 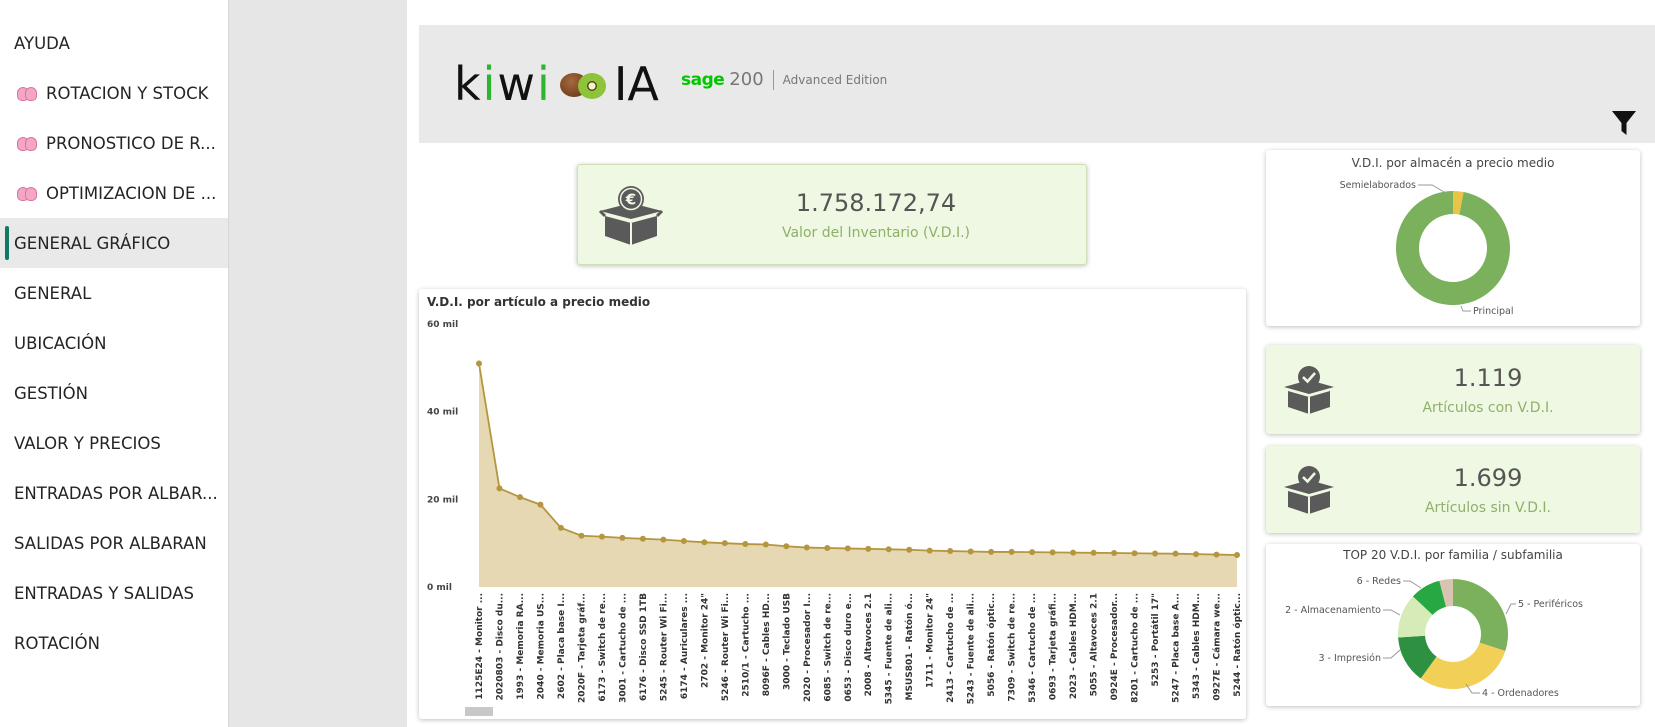 What do you see at coordinates (114, 93) in the screenshot?
I see `sidebar-item: ROTACION Y STOCK` at bounding box center [114, 93].